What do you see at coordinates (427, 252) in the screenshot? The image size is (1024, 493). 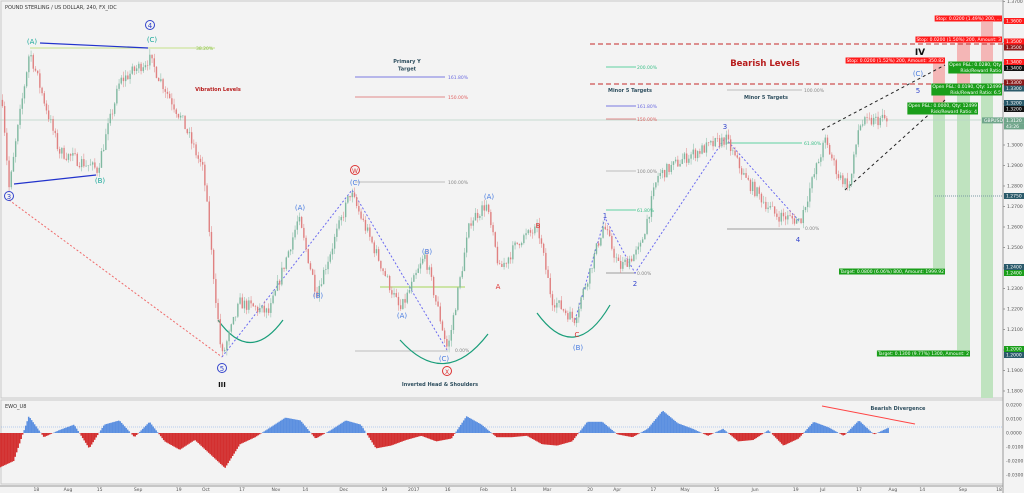 I see `wave-label: (B)` at bounding box center [427, 252].